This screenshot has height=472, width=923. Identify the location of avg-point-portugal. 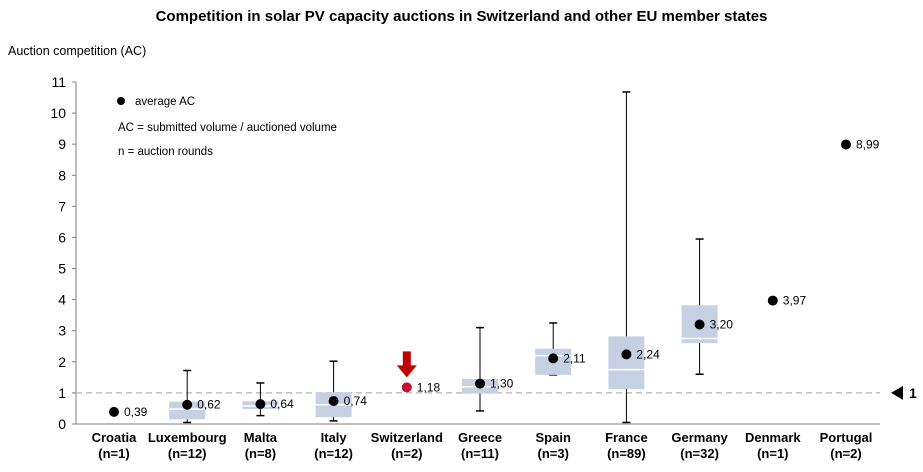
(846, 144).